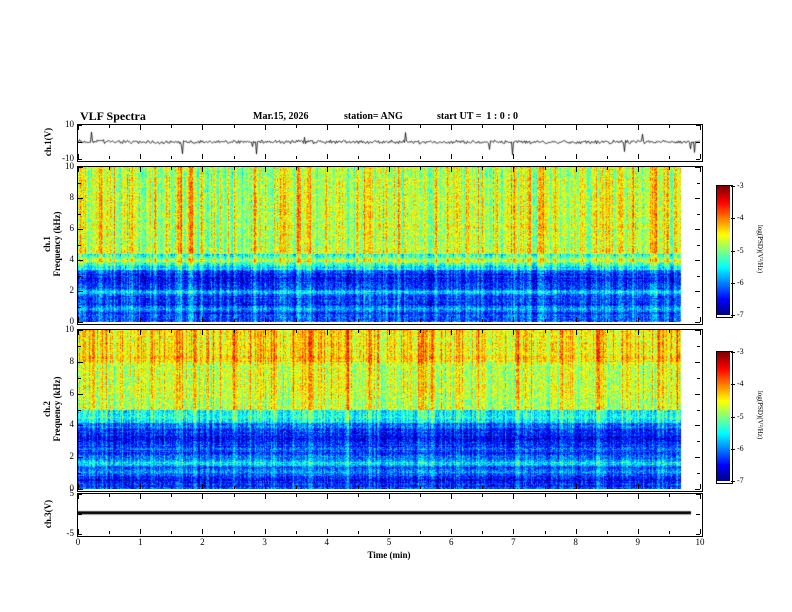 This screenshot has width=792, height=612. I want to click on x-tick-label: 2, so click(202, 542).